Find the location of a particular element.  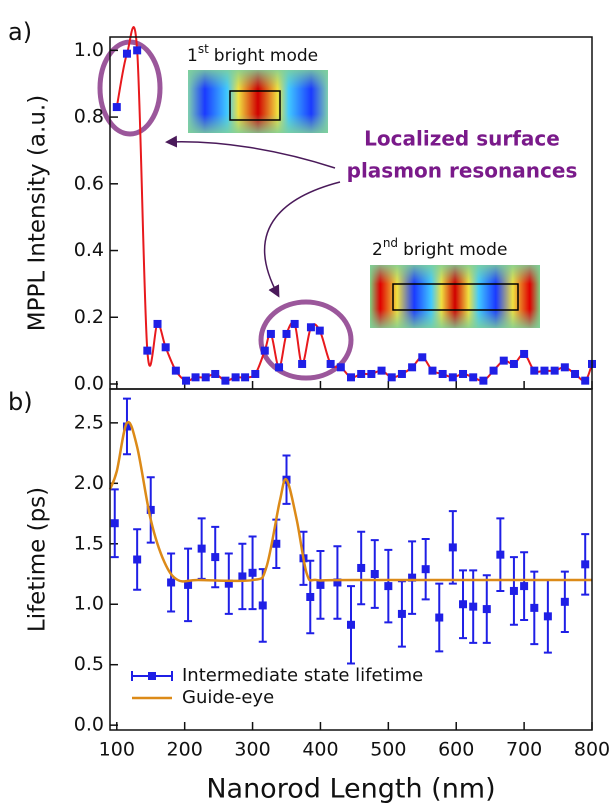

y-tick-label: 0.4 is located at coordinates (89, 250).